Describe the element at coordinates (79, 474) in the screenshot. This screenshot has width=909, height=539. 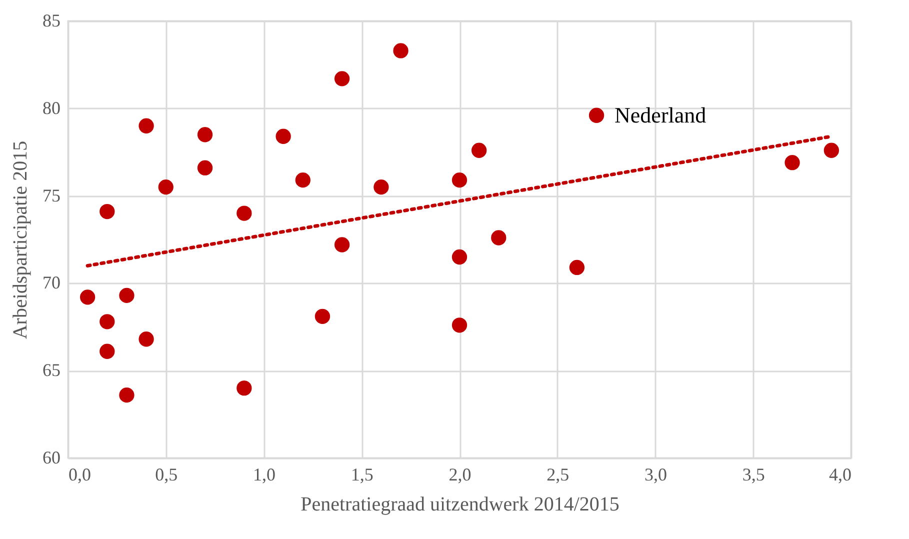
I see `x-tick-label: 0,0` at that location.